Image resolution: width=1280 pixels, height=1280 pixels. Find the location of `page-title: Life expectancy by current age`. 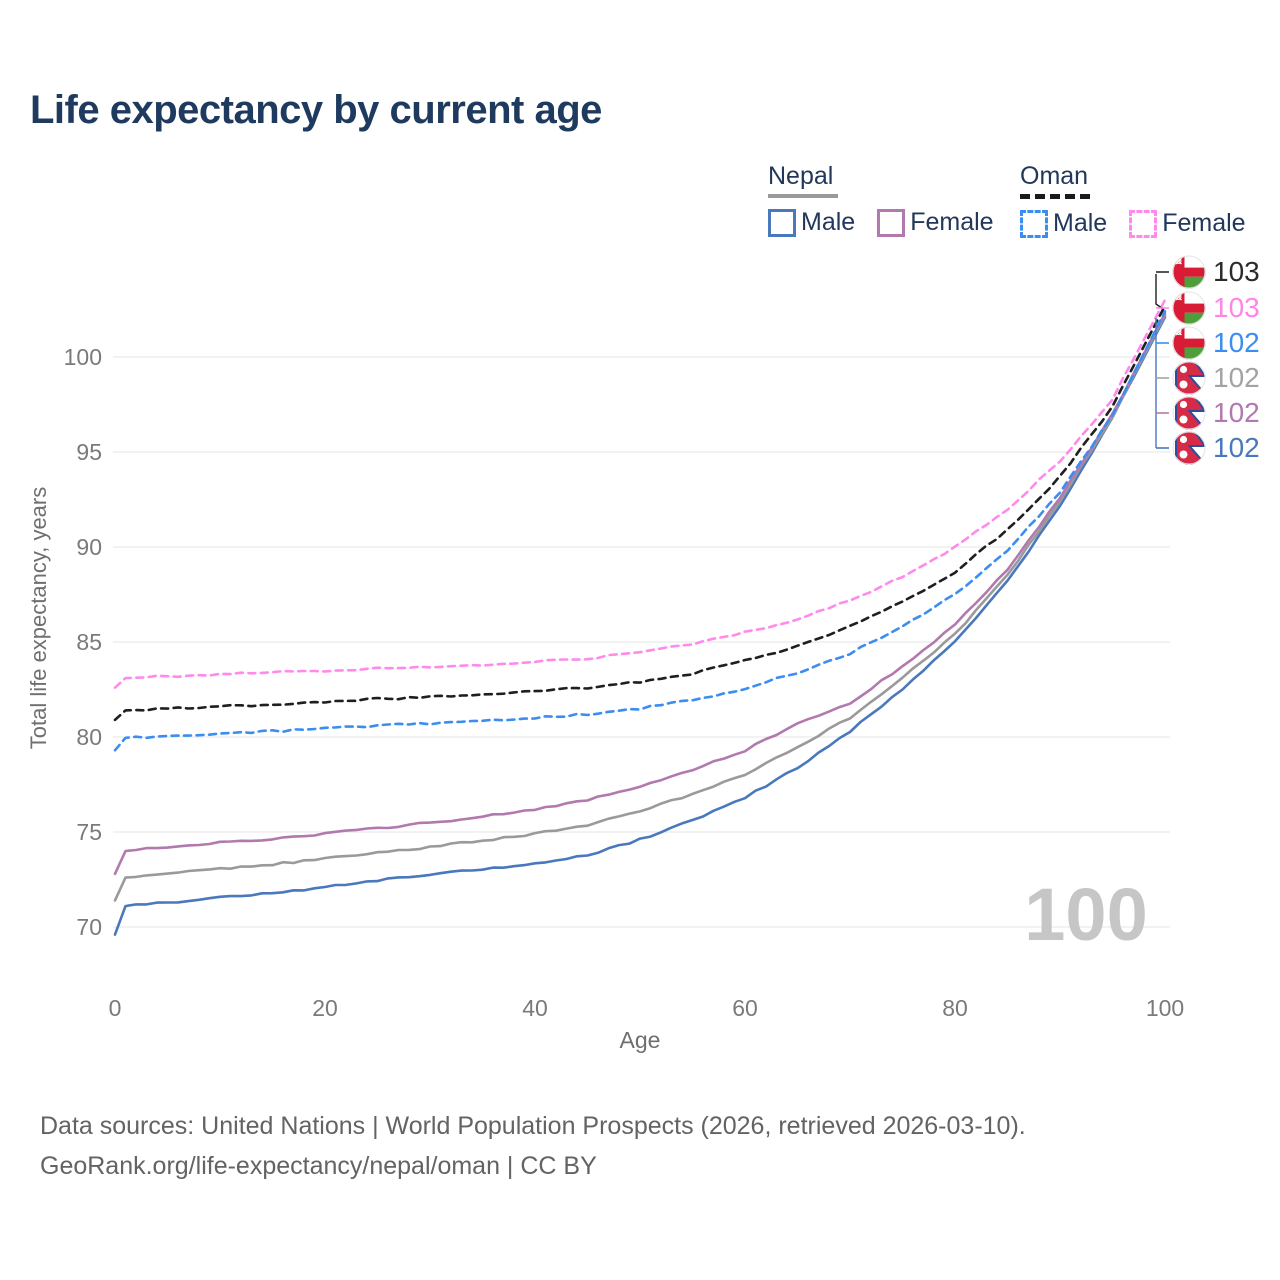

page-title: Life expectancy by current age is located at coordinates (316, 110).